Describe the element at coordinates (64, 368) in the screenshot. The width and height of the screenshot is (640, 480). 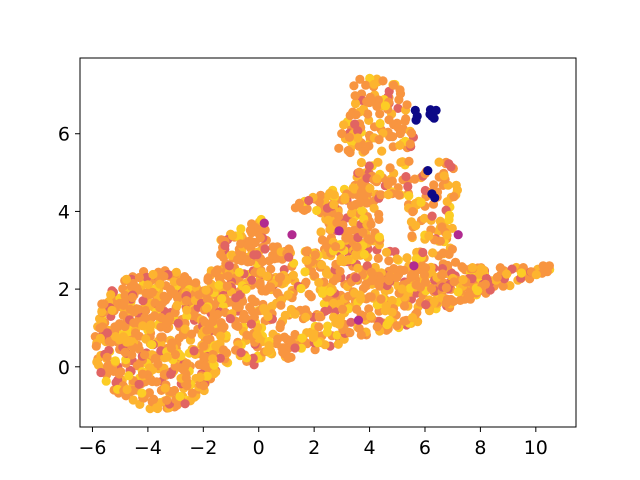
I see `y-tick-label-0: 0` at that location.